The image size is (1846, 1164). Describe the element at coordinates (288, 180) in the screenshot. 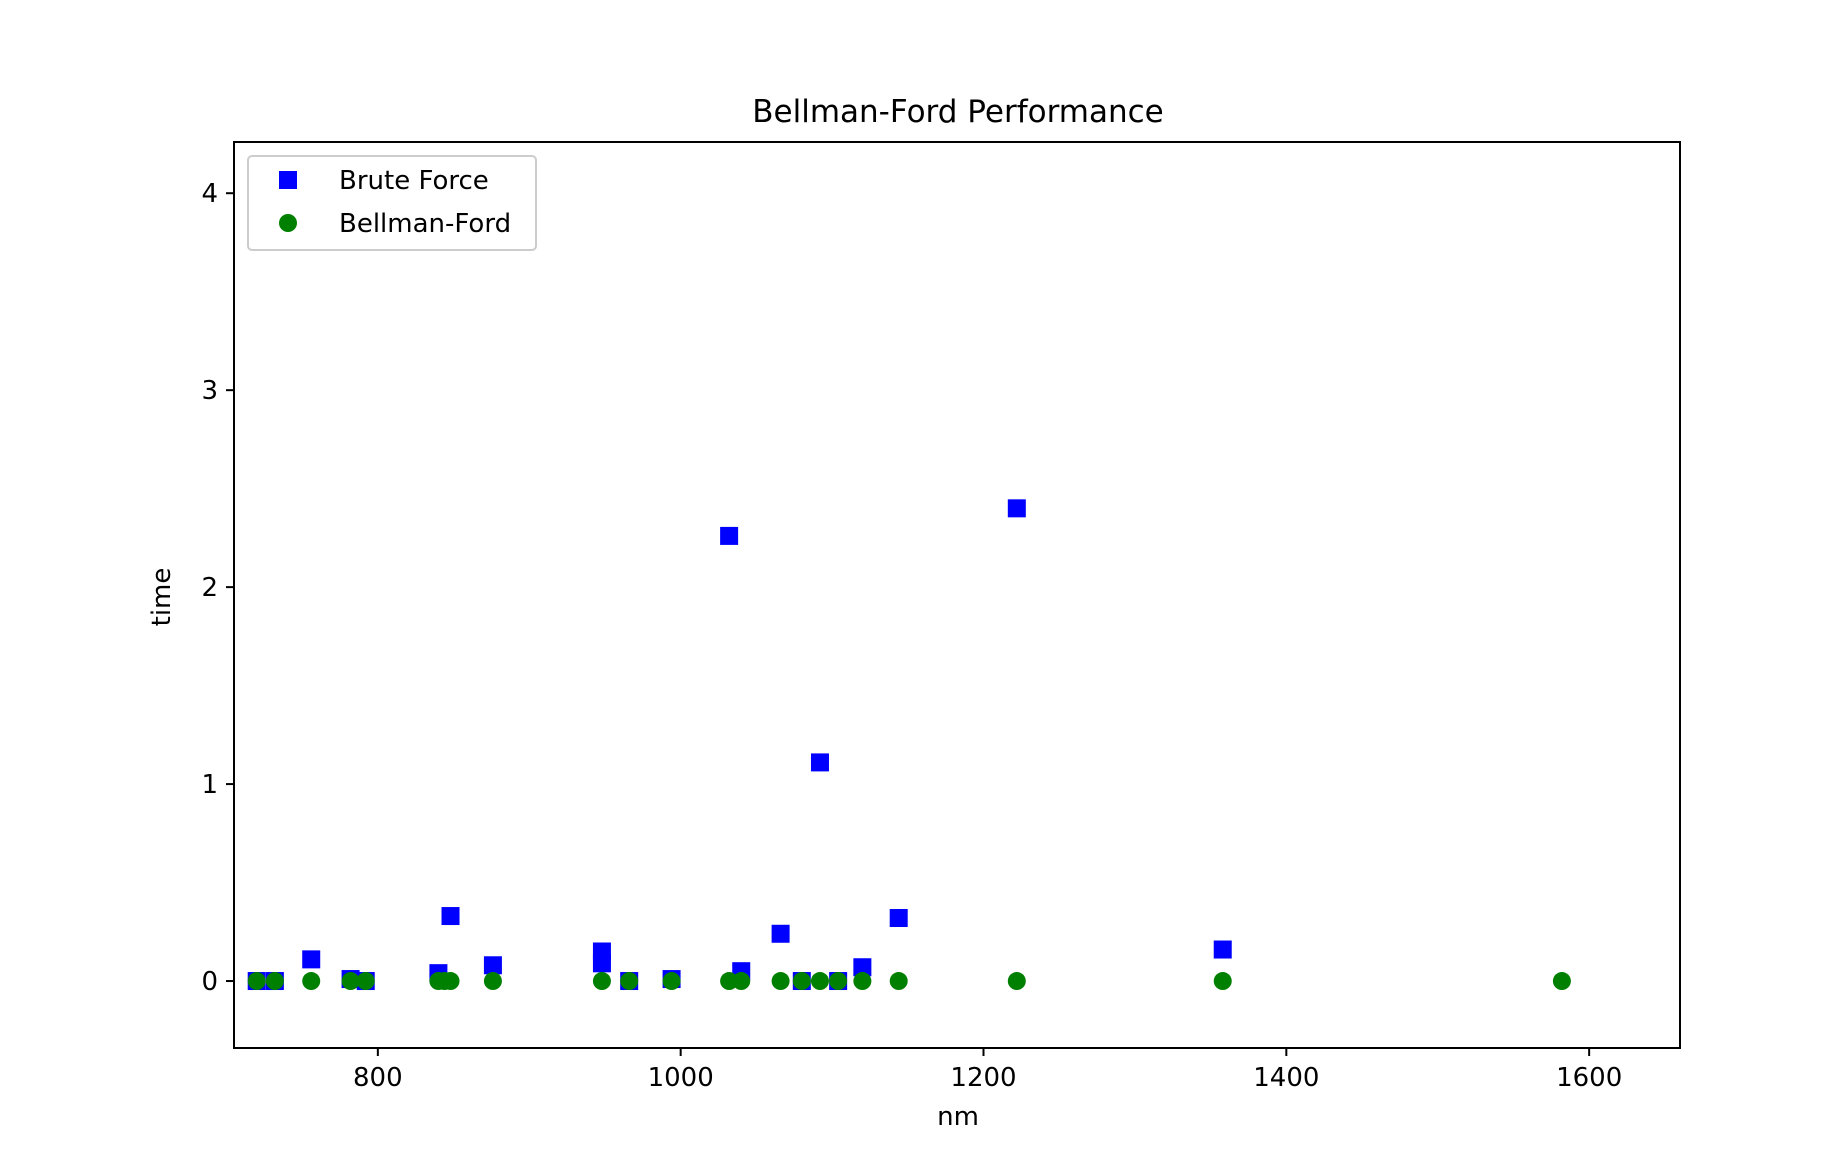

I see `legend-marker-square` at that location.